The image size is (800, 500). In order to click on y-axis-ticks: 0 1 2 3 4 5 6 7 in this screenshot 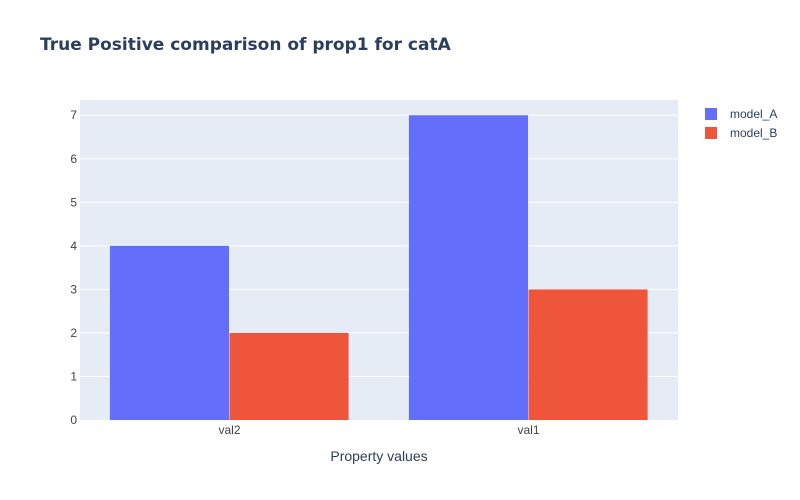, I will do `click(73, 267)`.